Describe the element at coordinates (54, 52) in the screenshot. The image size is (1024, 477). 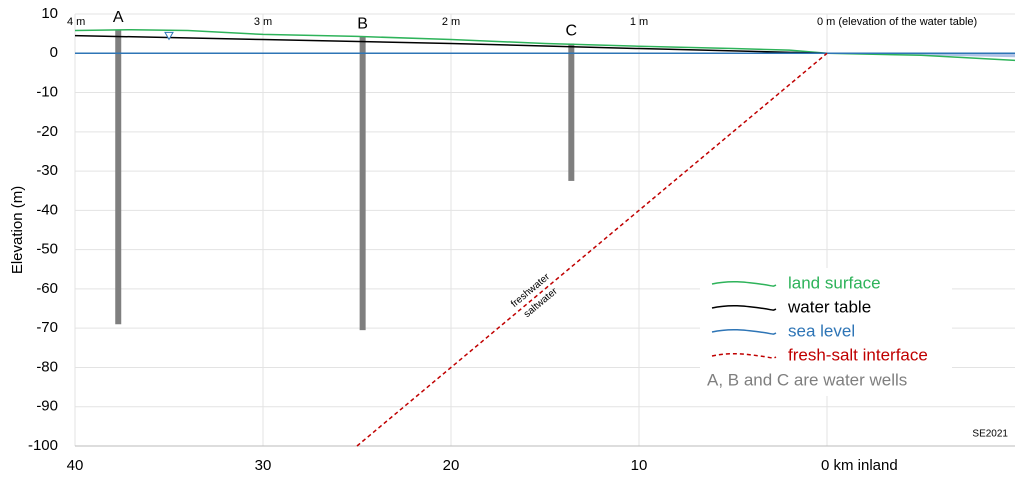
I see `y-tick-label: 0` at that location.